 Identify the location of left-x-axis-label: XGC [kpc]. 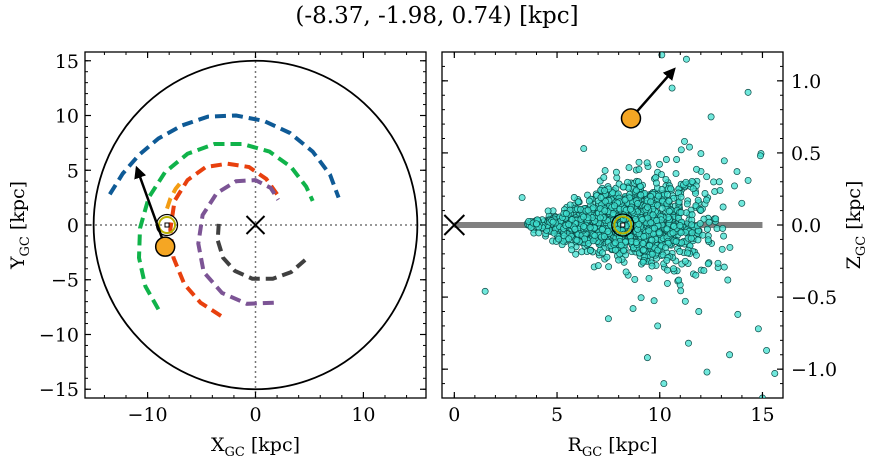
(255, 447).